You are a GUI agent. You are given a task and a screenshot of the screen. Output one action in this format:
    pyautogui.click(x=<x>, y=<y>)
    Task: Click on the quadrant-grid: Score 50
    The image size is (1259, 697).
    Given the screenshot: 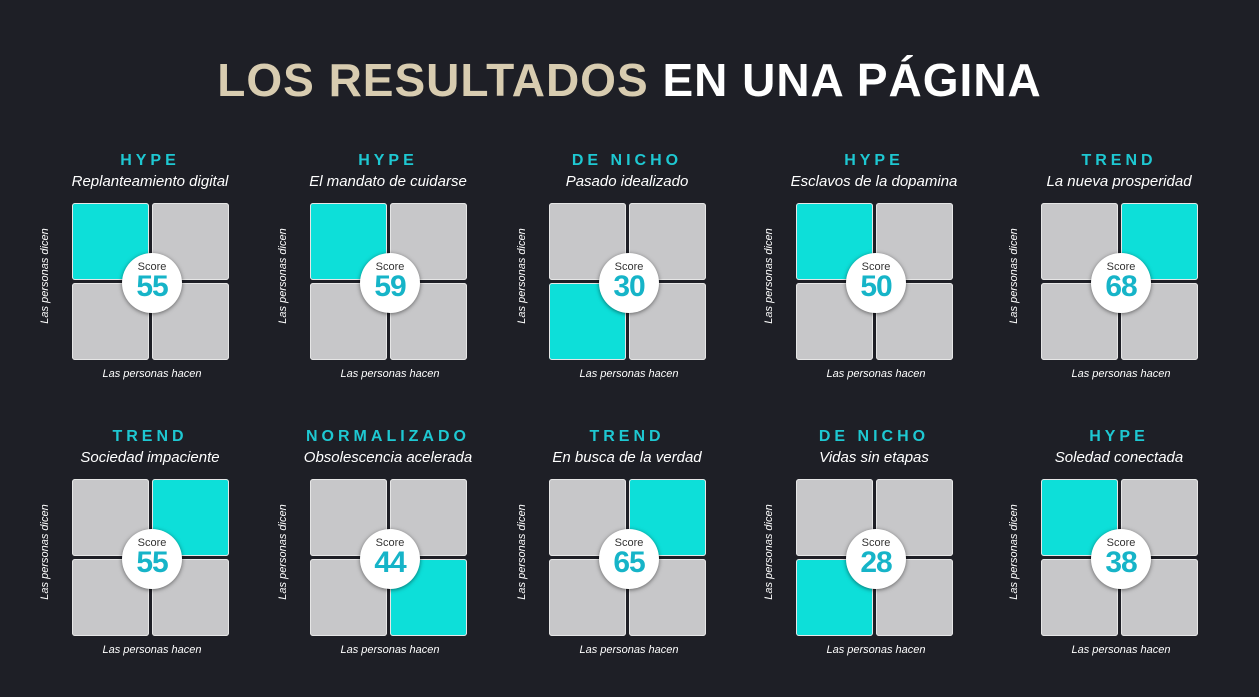 What is the action you would take?
    pyautogui.click(x=876, y=283)
    